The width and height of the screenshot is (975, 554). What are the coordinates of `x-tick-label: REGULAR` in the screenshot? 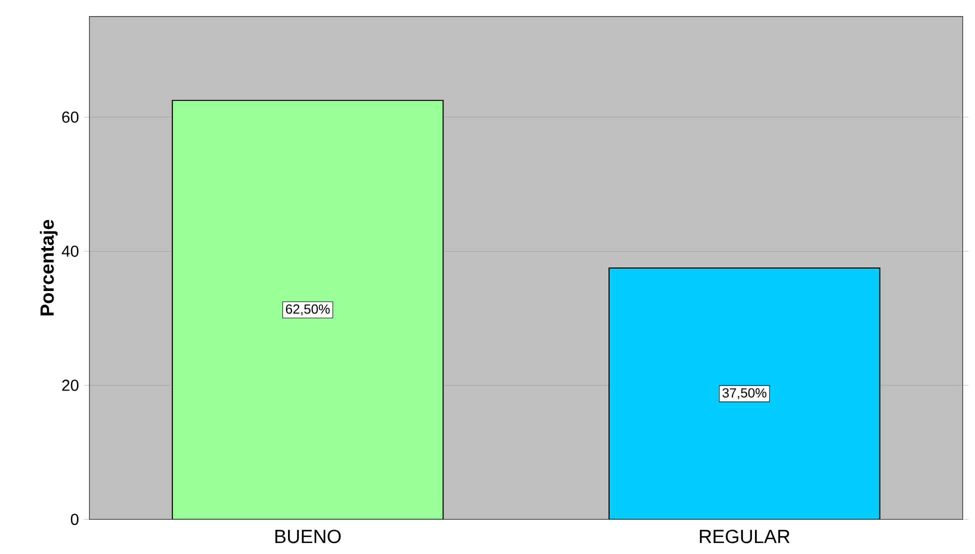 It's located at (745, 537).